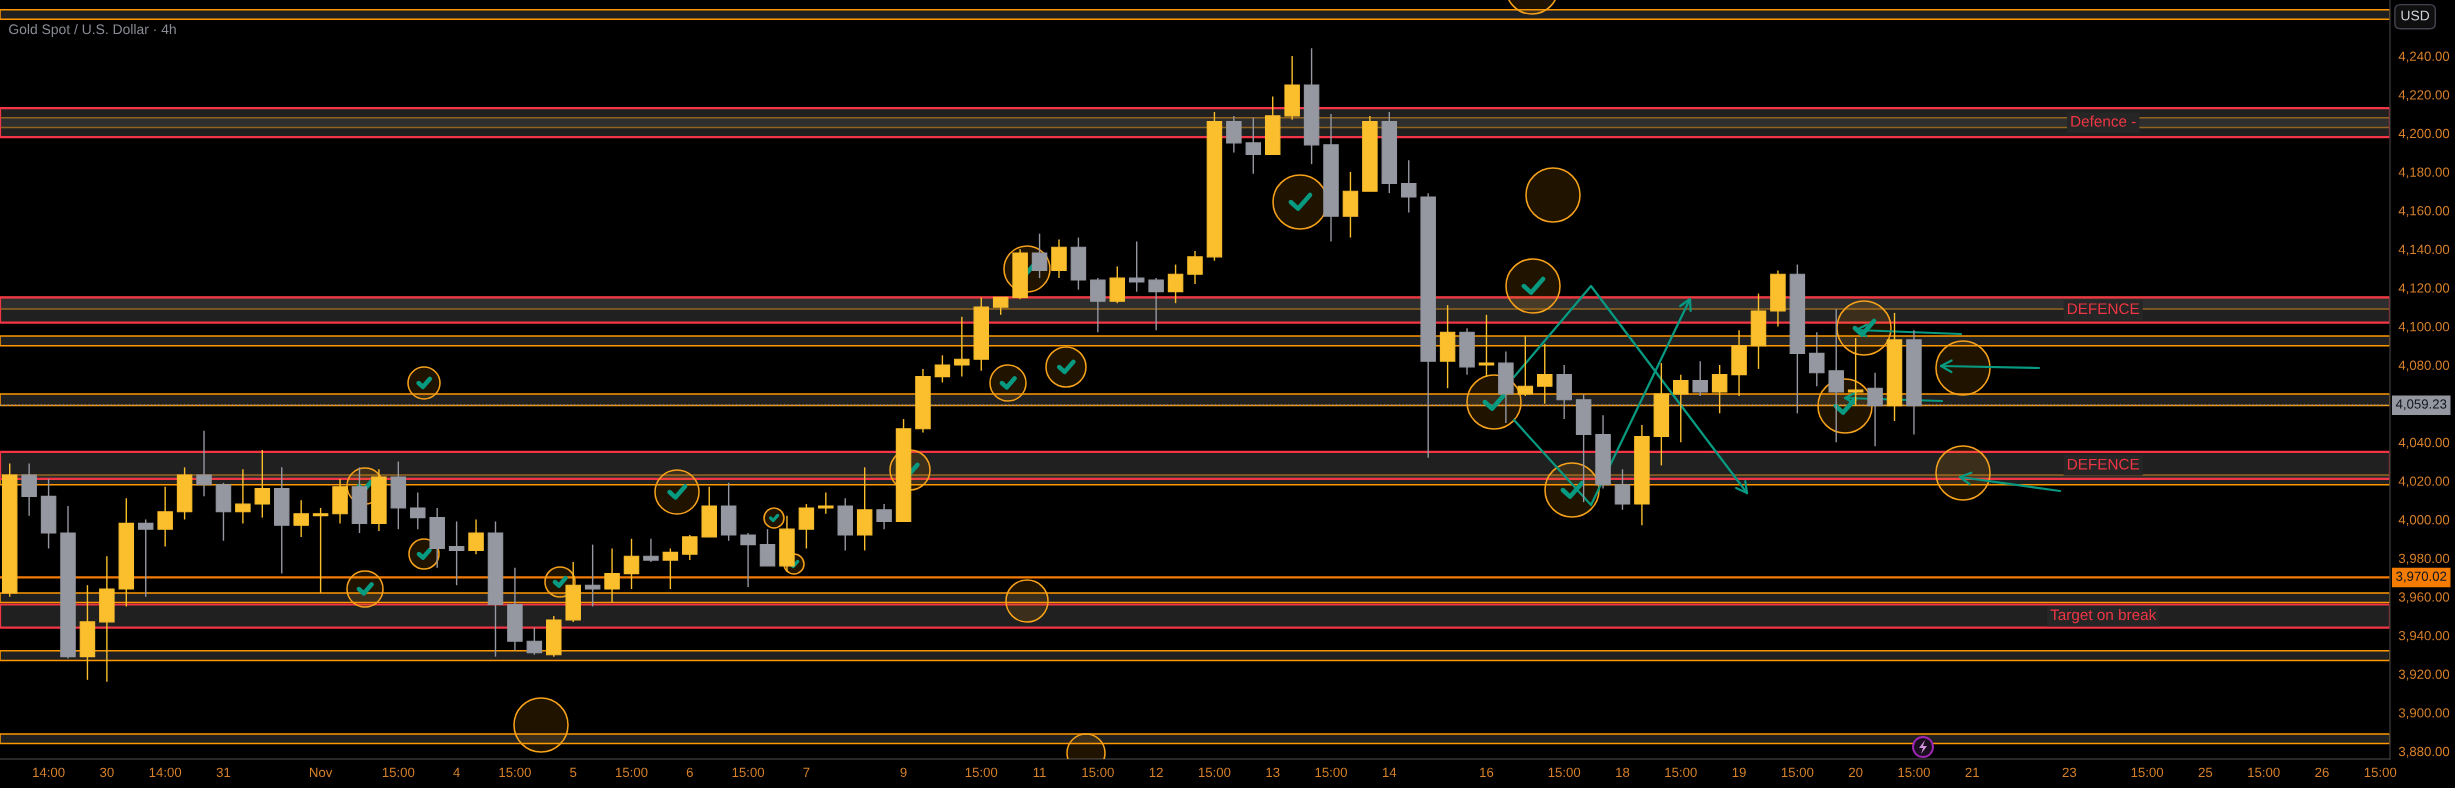 The height and width of the screenshot is (788, 2455). Describe the element at coordinates (2424, 714) in the screenshot. I see `y-tick-label: 3,900.00` at that location.